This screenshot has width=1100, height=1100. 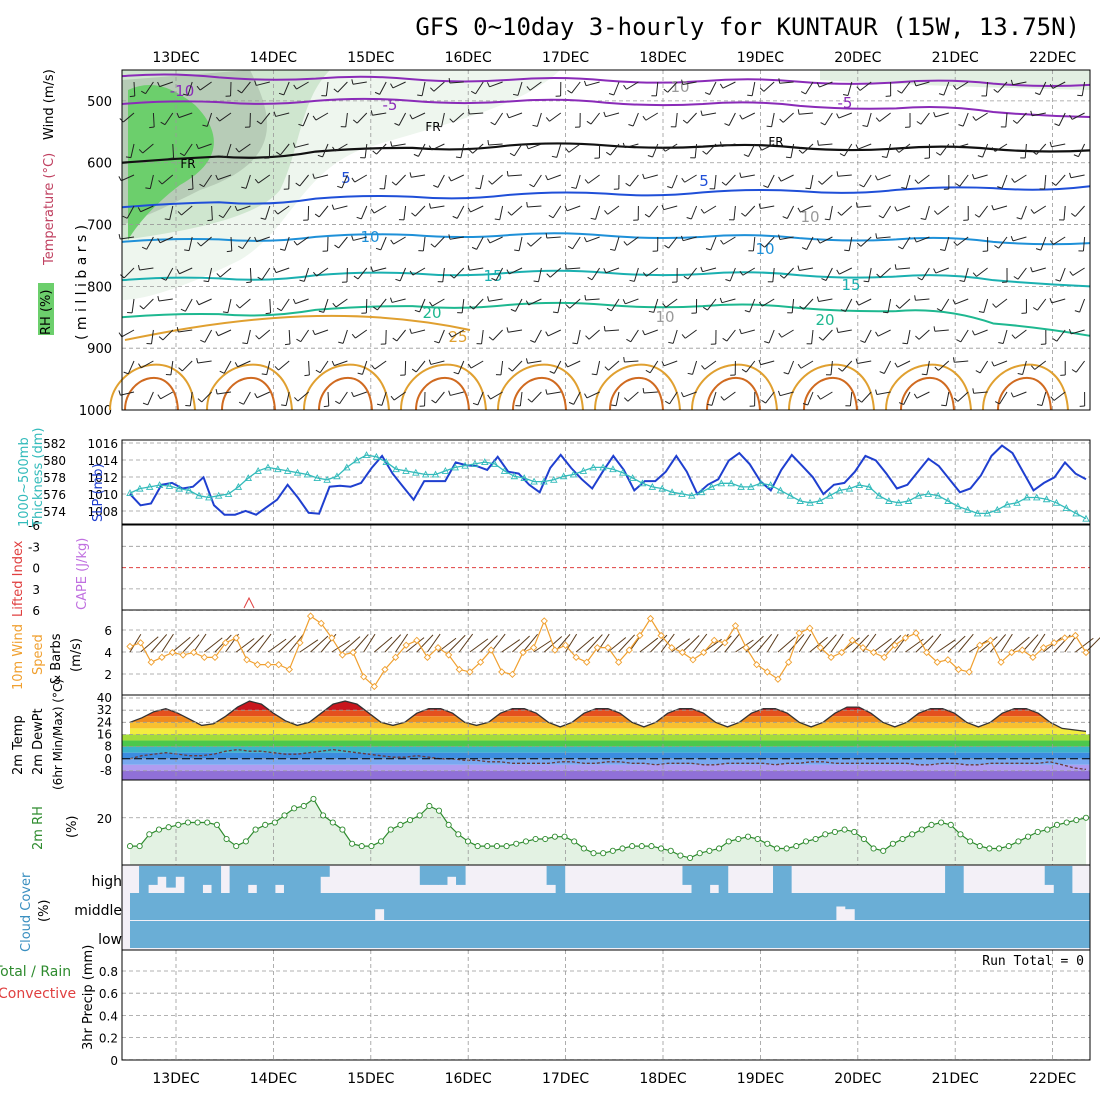 What do you see at coordinates (606, 153) in the screenshot?
I see `isotherm-FR` at bounding box center [606, 153].